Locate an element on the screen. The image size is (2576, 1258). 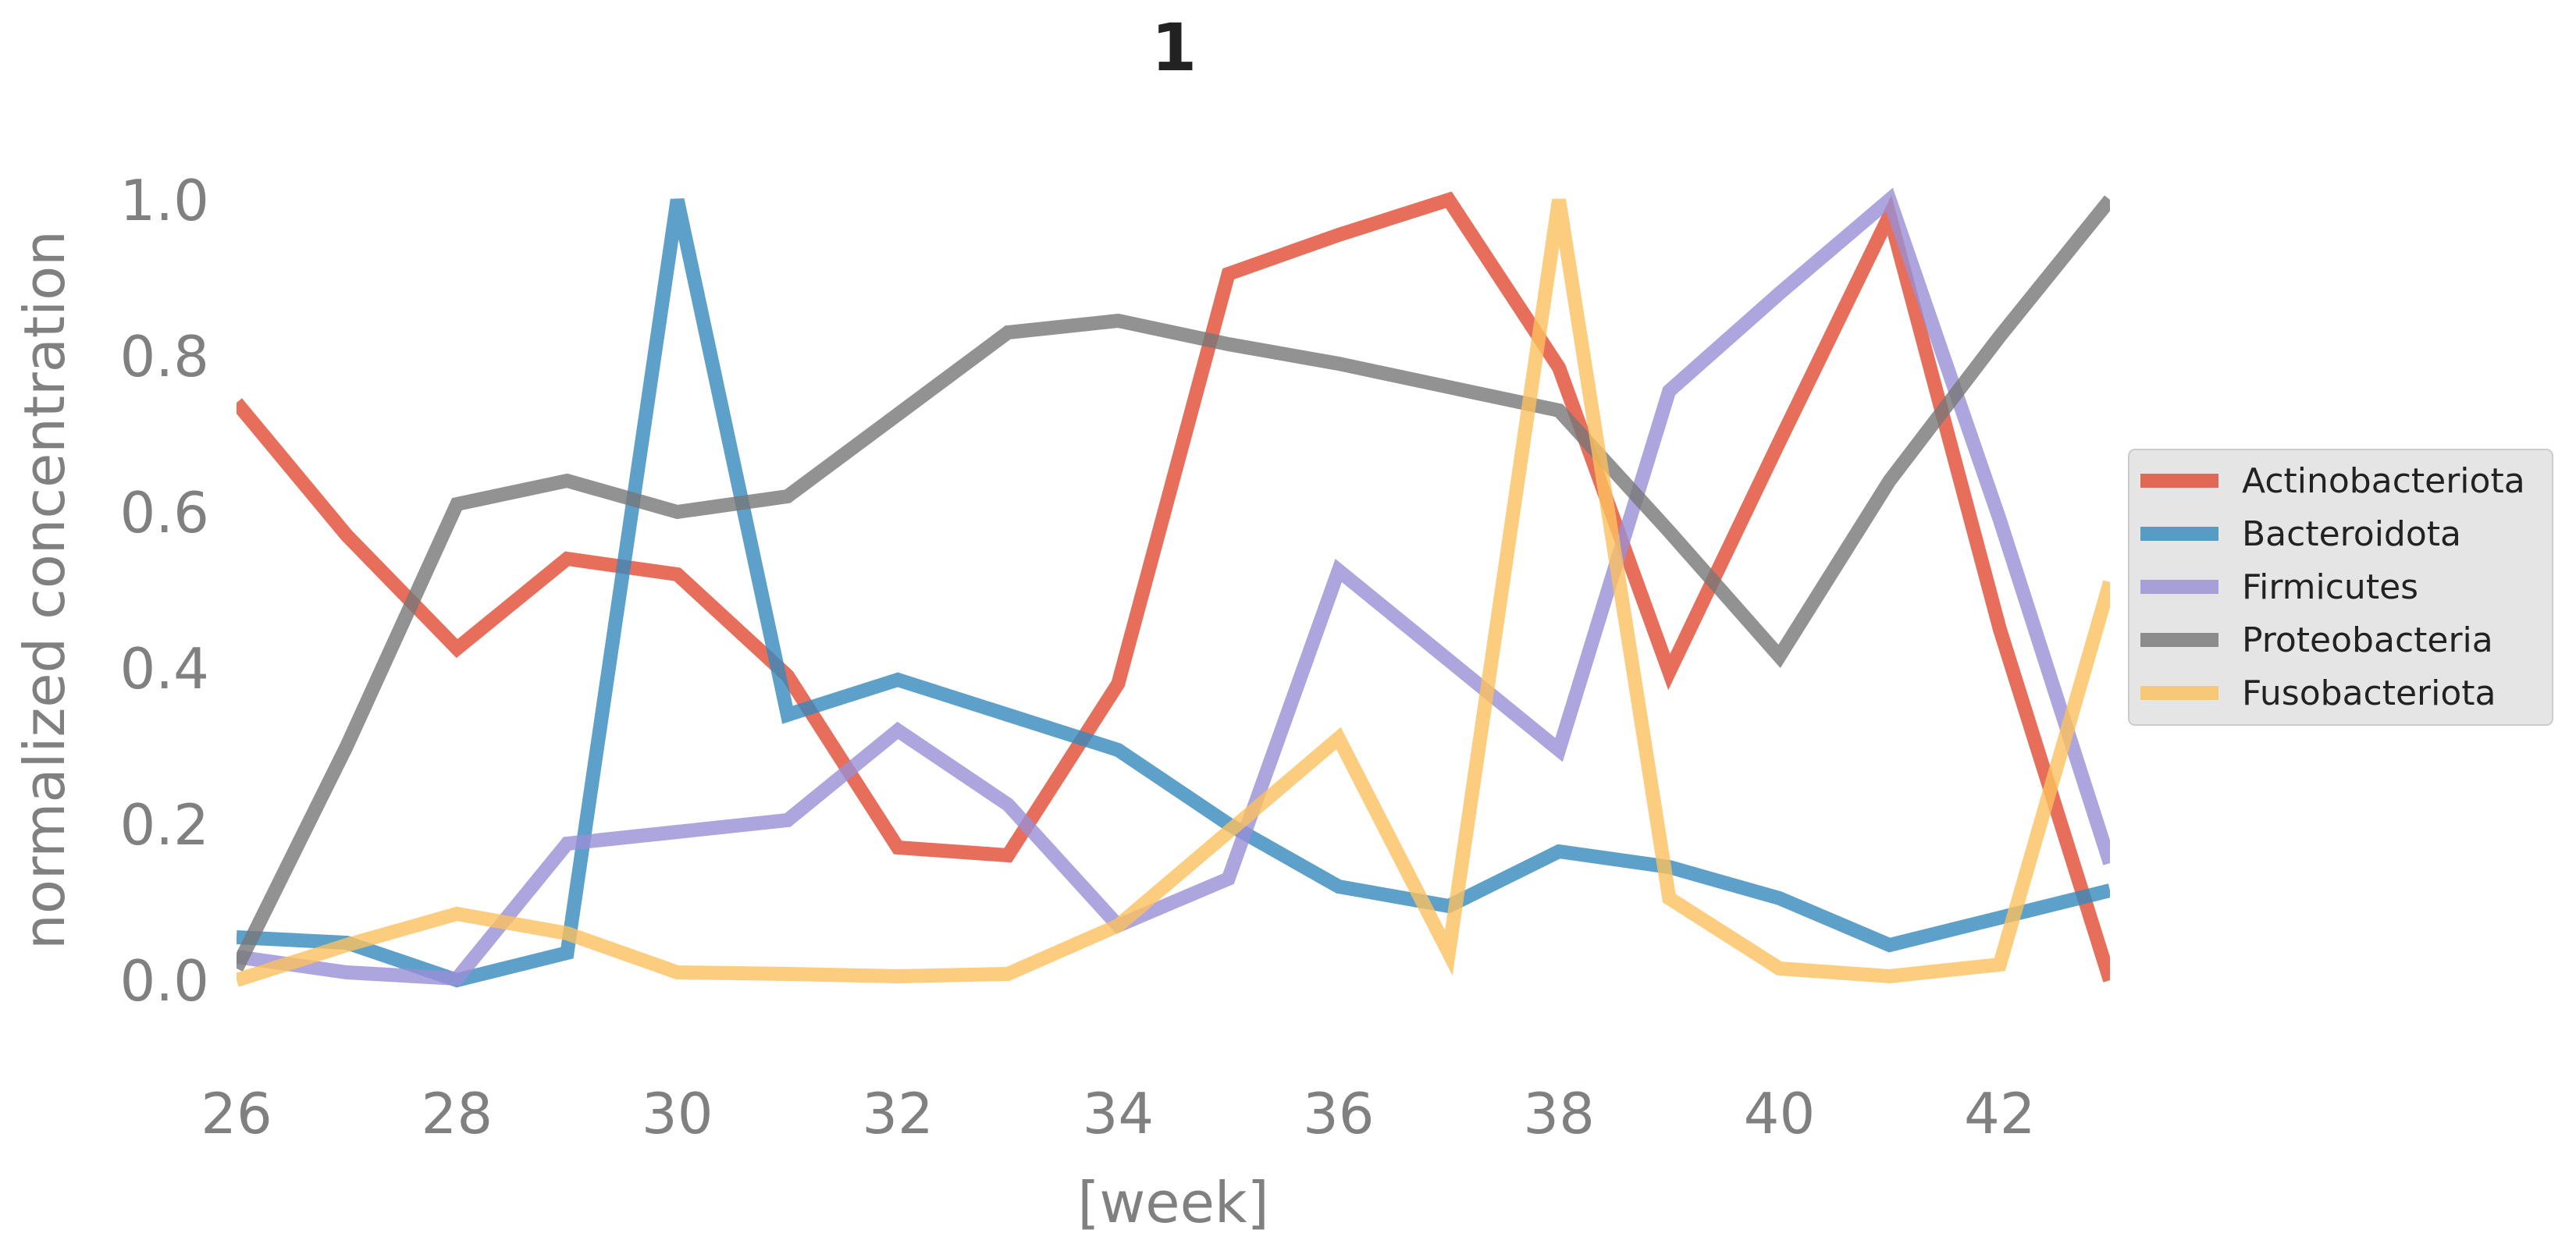
x-tick-label: 36 is located at coordinates (1339, 1113).